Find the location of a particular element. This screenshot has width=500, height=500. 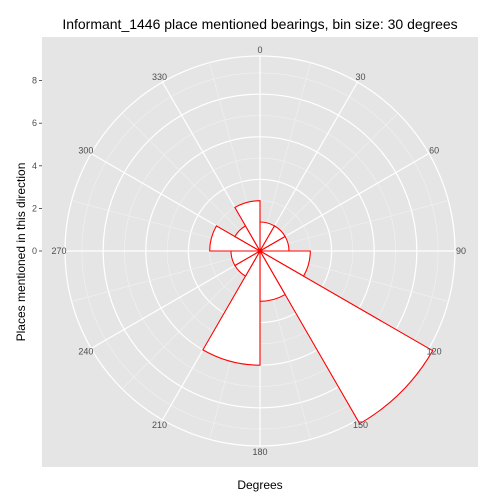

radial-tick-label: 0 is located at coordinates (34, 251).